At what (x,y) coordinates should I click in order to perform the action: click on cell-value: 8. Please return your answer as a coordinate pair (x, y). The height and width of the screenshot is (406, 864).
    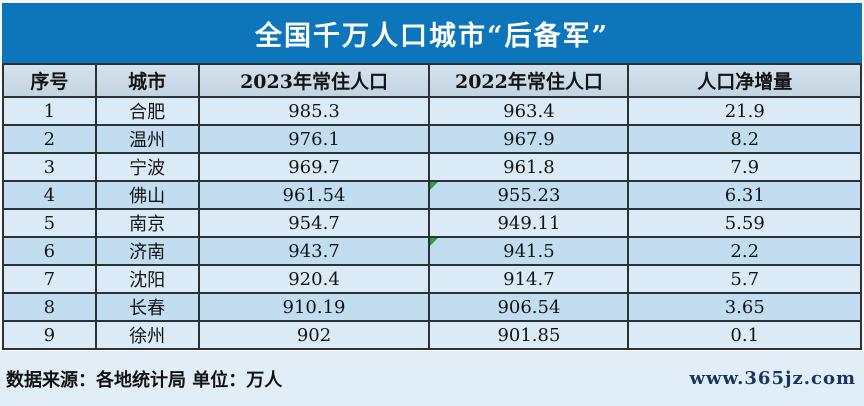
    Looking at the image, I should click on (49, 307).